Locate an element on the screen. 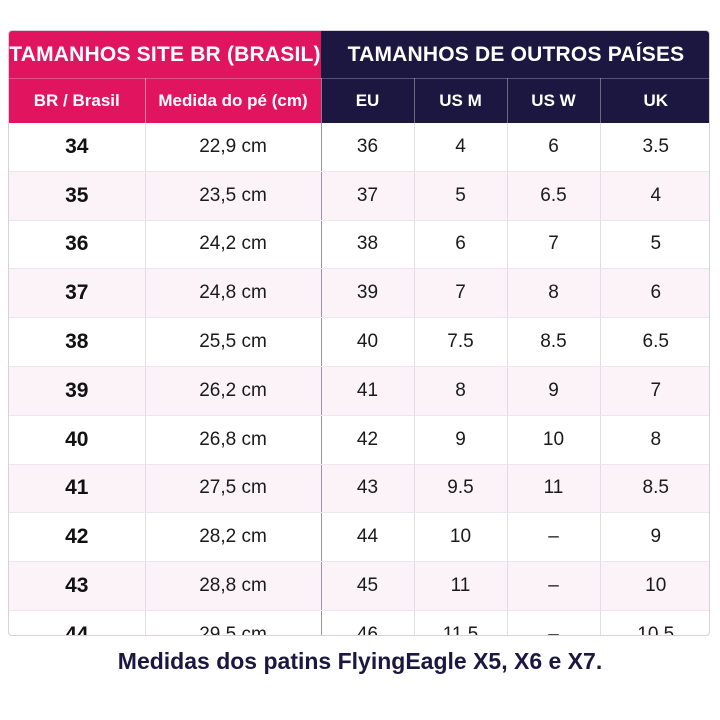 Image resolution: width=720 pixels, height=720 pixels. table-row: 42 28,2 cm 44 10–9 is located at coordinates (359, 537).